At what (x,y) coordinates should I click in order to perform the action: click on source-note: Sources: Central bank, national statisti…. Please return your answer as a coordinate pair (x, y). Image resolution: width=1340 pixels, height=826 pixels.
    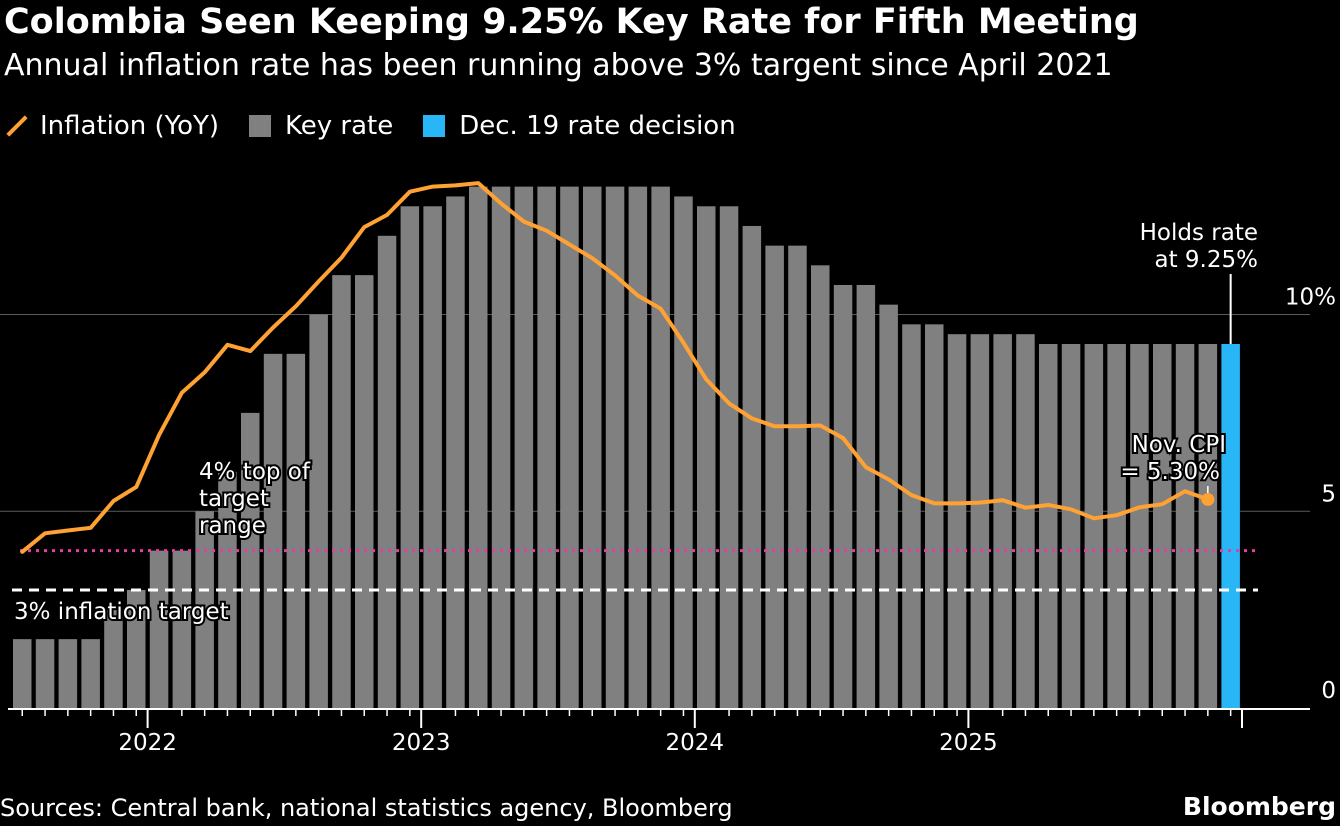
    Looking at the image, I should click on (366, 808).